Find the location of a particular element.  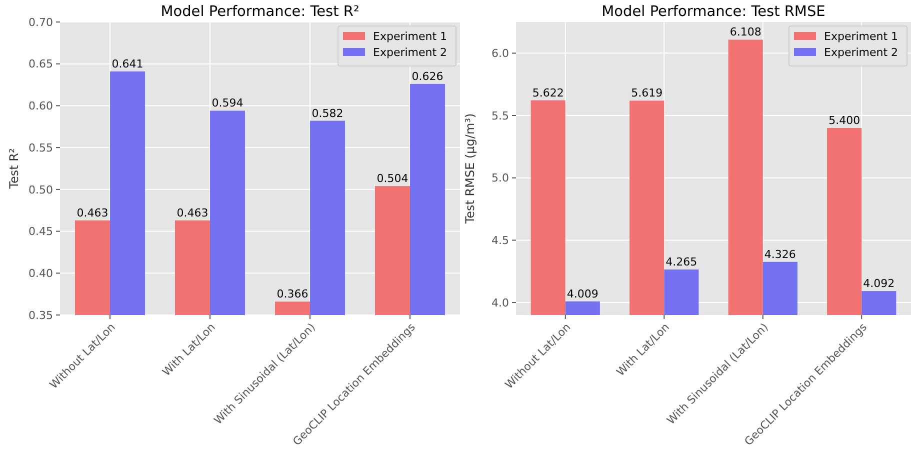

text: 4.092 is located at coordinates (879, 283).